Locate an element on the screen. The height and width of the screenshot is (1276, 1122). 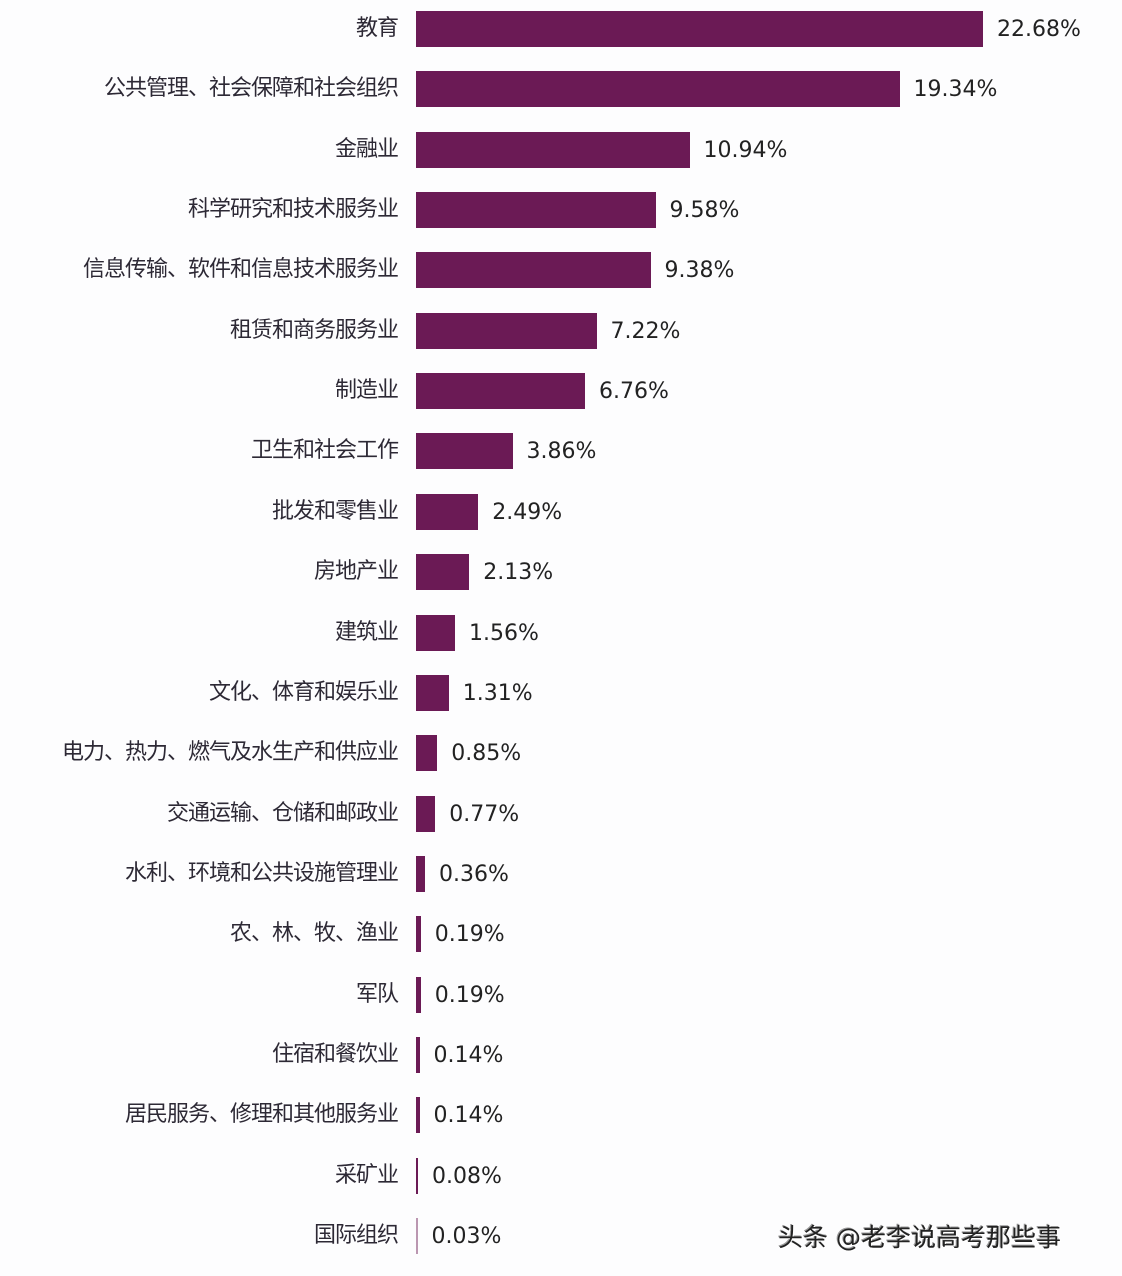
bar-row: 采矿业 0.08% is located at coordinates (561, 1175).